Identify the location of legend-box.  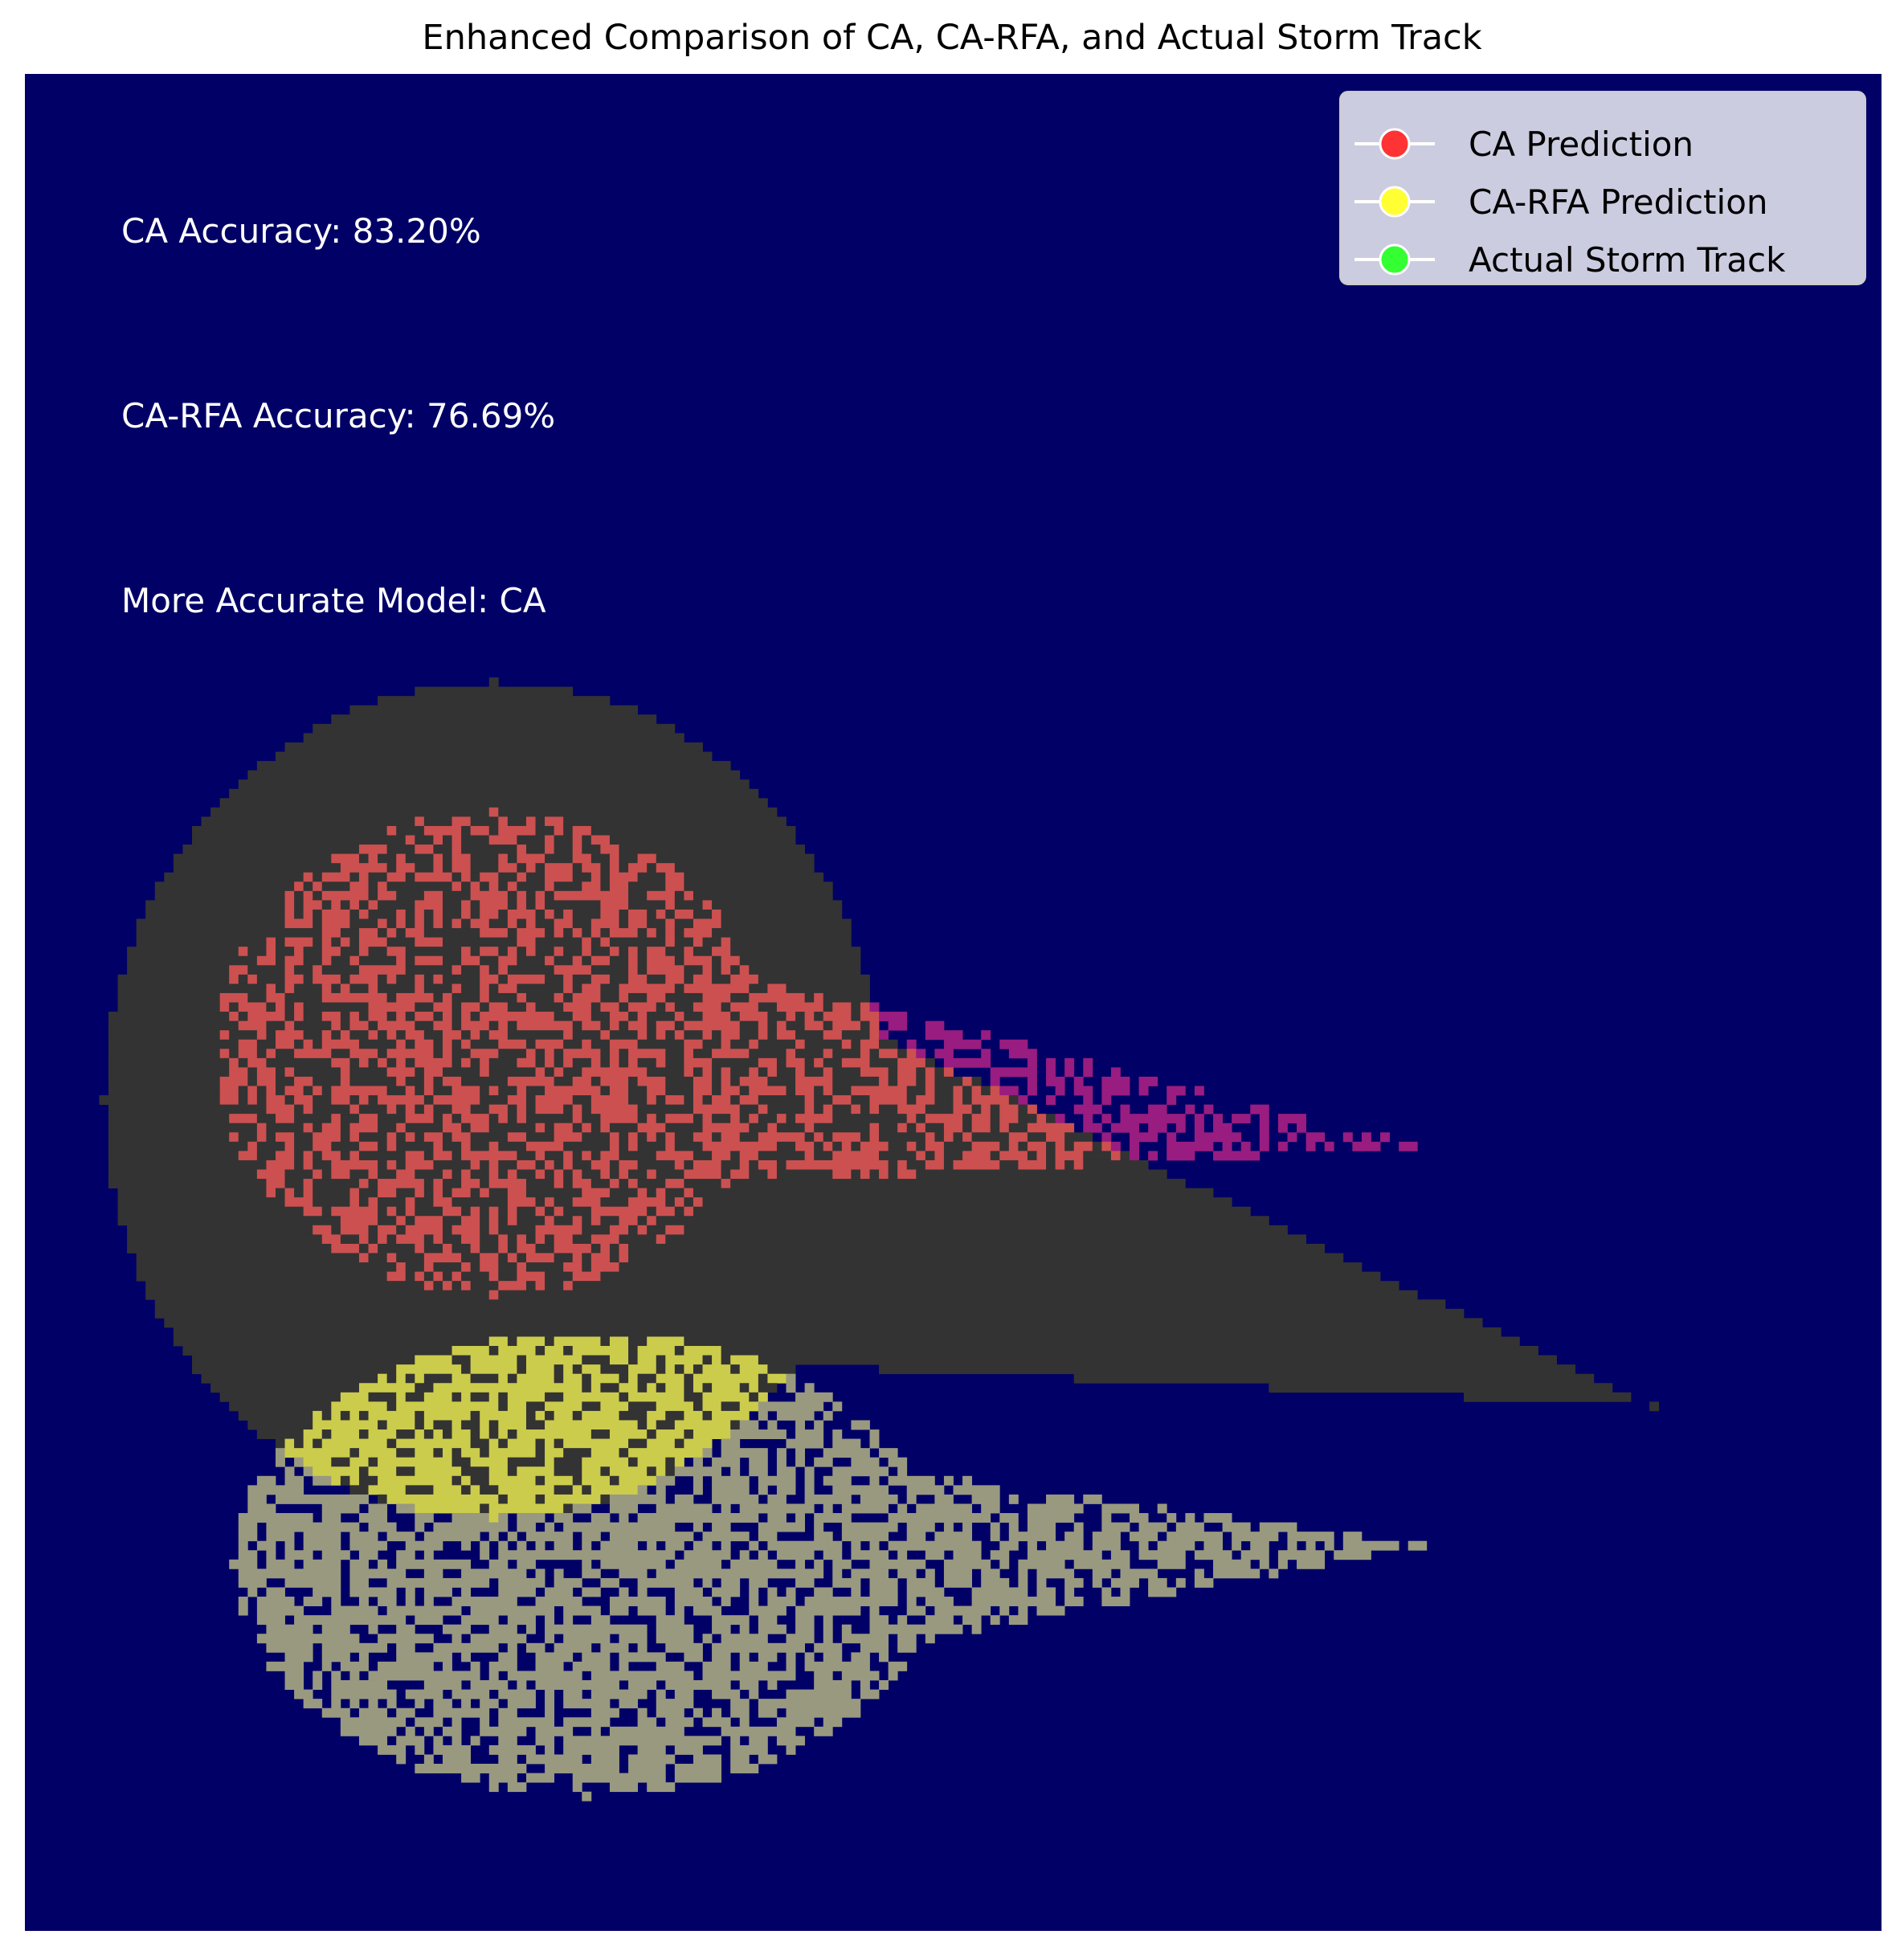
(1602, 188).